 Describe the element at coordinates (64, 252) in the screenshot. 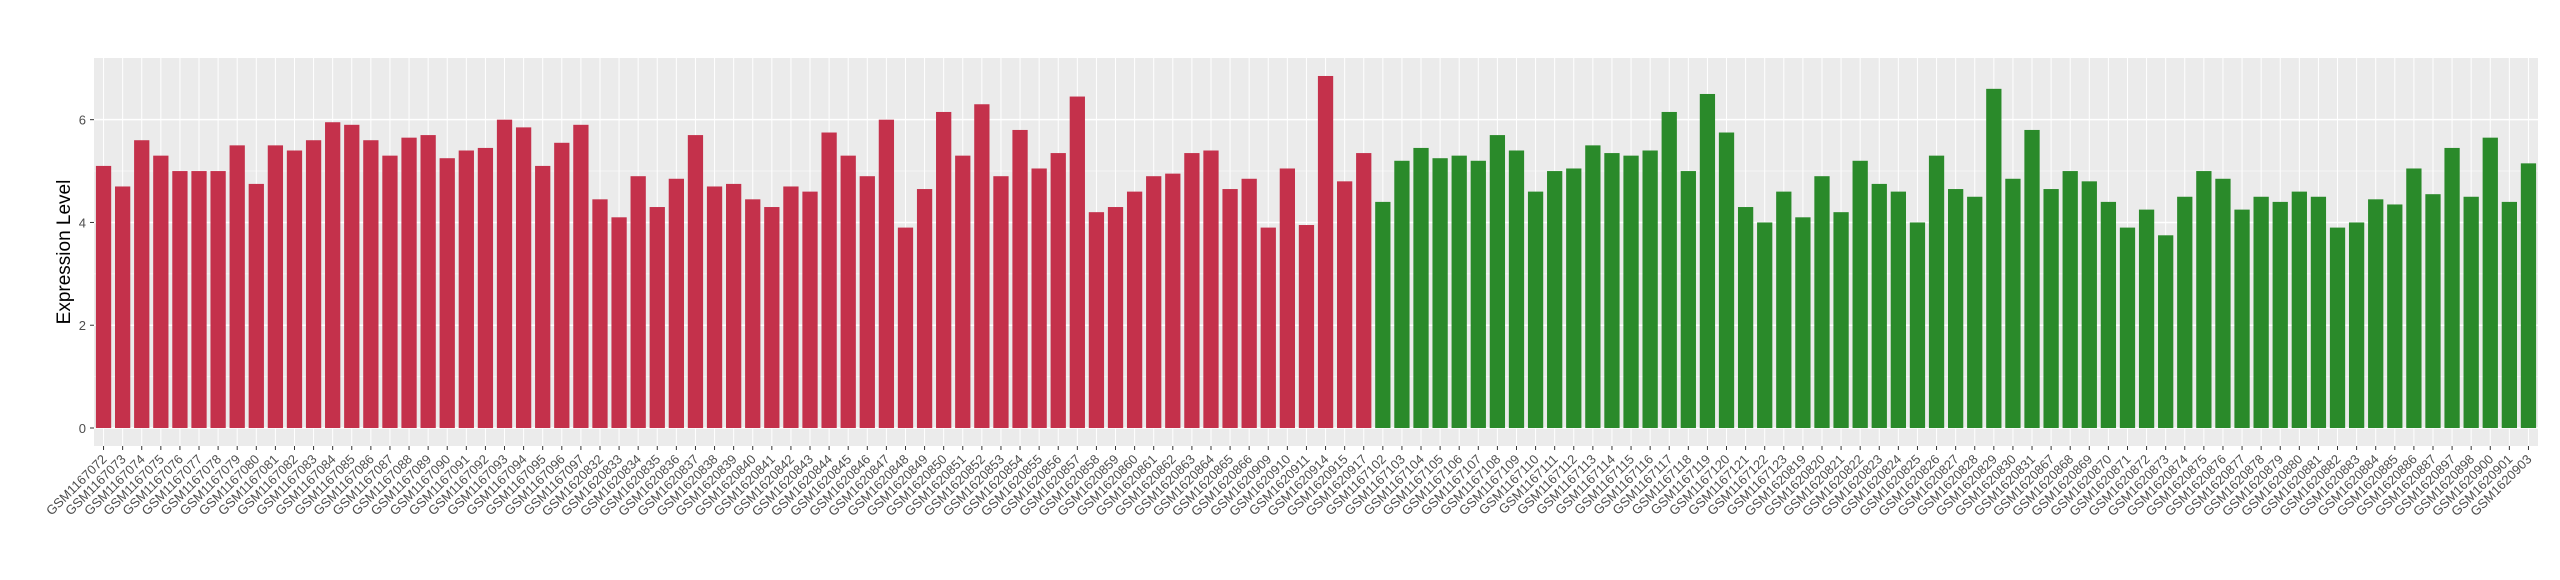

I see `y-axis-label: Expression Level` at that location.